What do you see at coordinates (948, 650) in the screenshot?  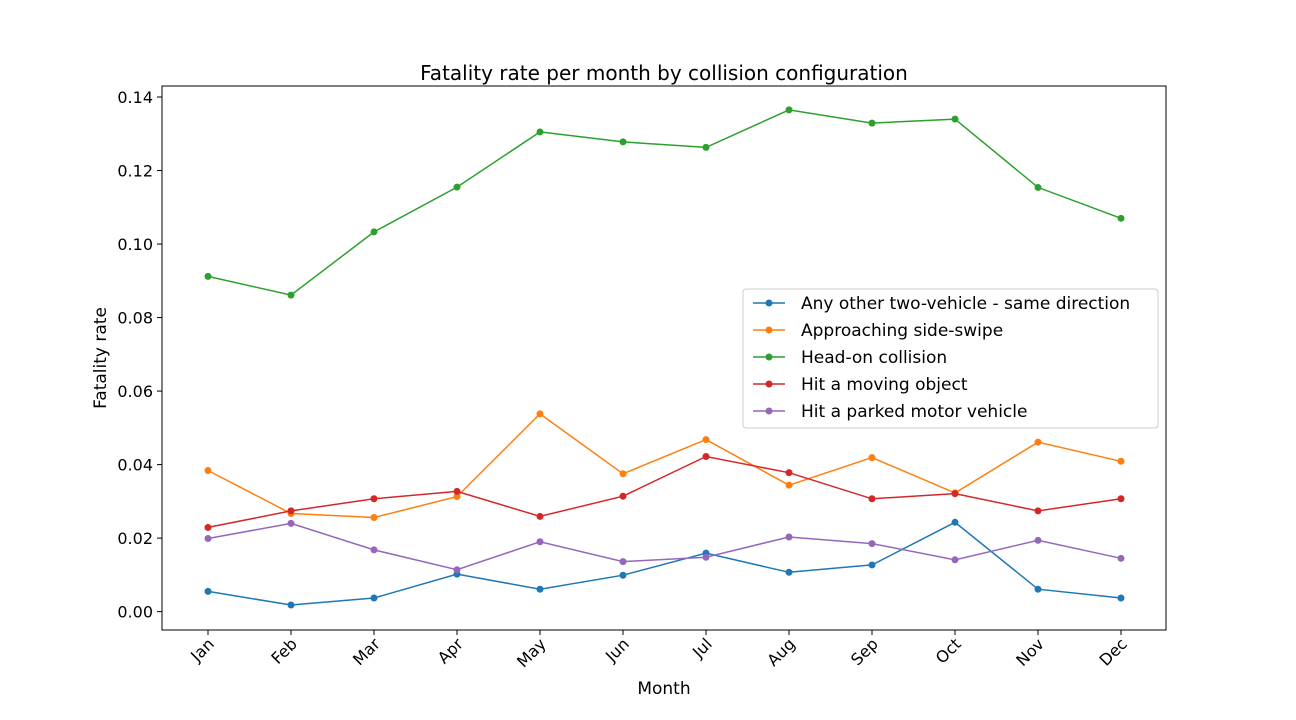 I see `x-tick-label: Oct` at bounding box center [948, 650].